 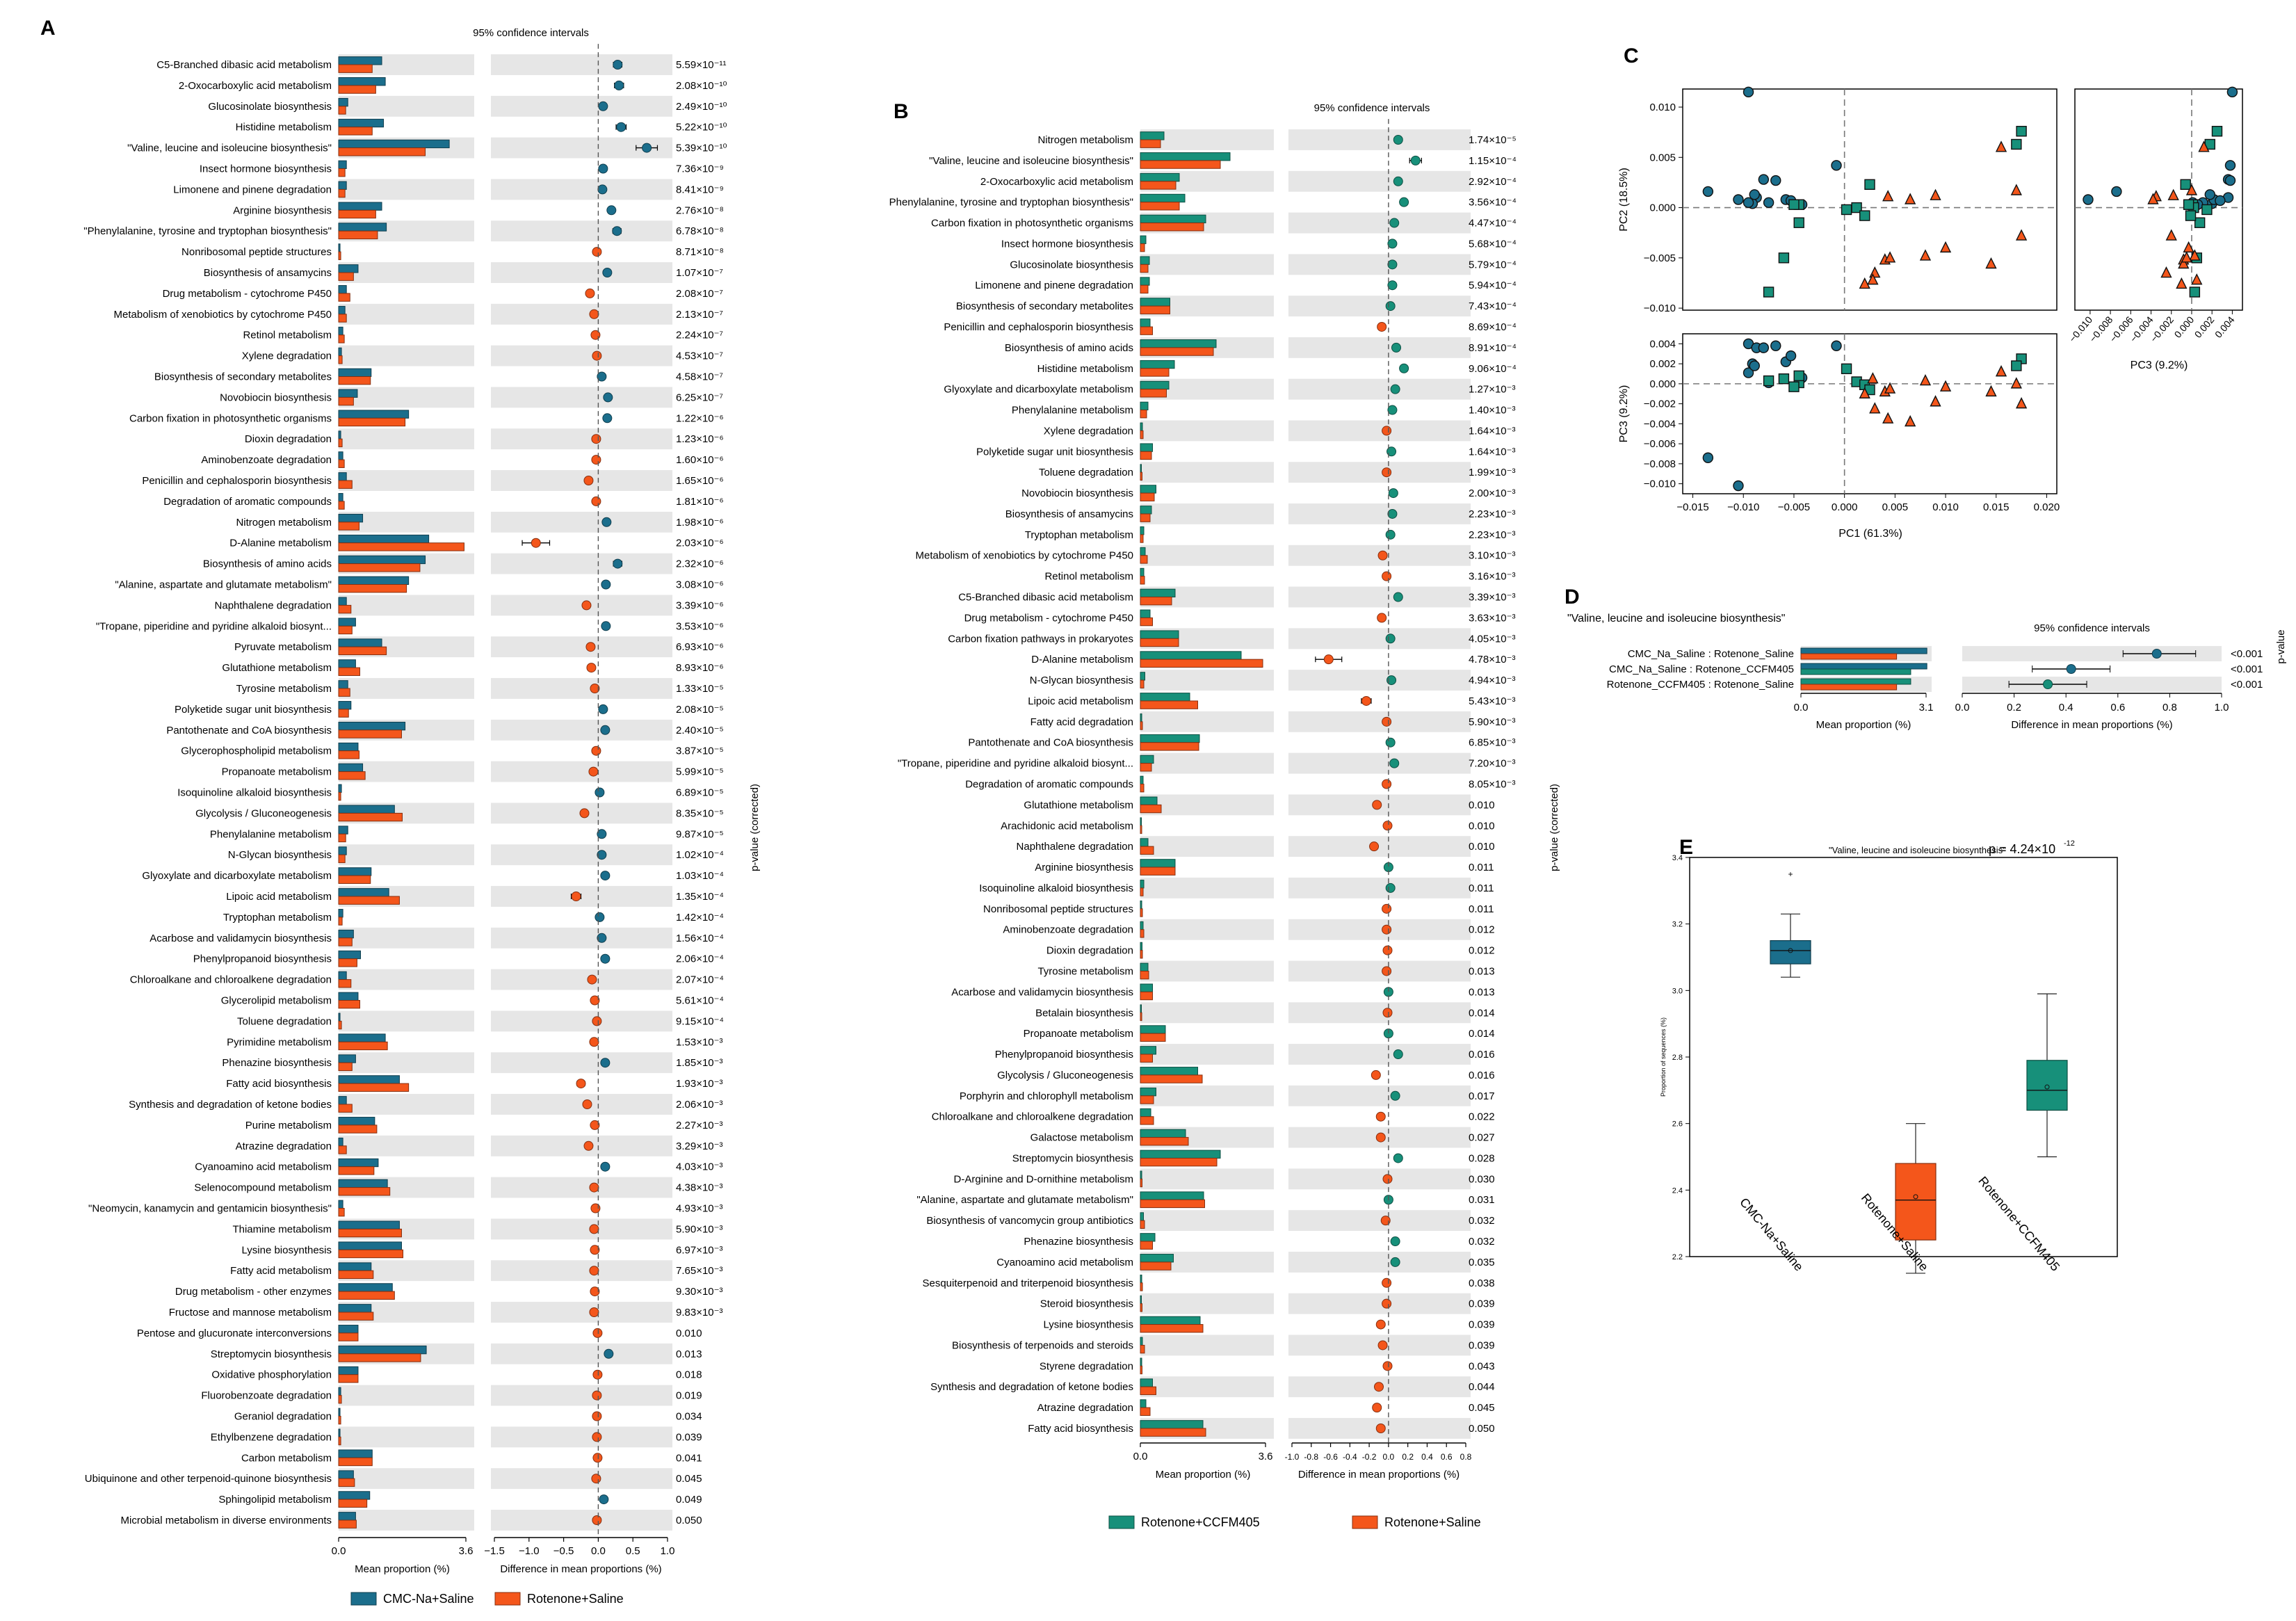 What do you see at coordinates (1493, 369) in the screenshot?
I see `p-value: 9.06×10⁻⁴` at bounding box center [1493, 369].